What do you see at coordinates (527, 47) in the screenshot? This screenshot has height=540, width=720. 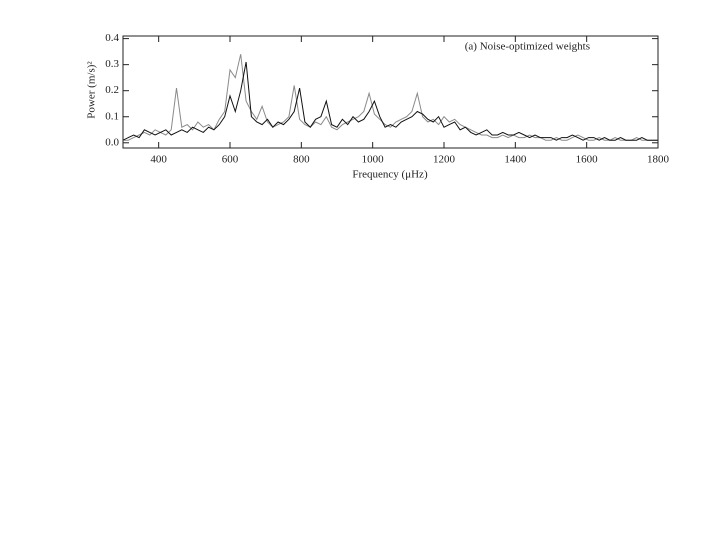 I see `annotation: (a) Noise-optimized weights` at bounding box center [527, 47].